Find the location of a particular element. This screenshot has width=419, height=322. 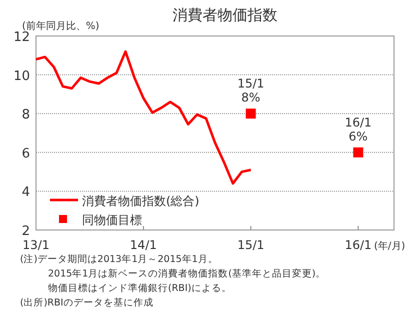

text: (注)データ期間は2013年1月～2015年1月。 is located at coordinates (119, 259).